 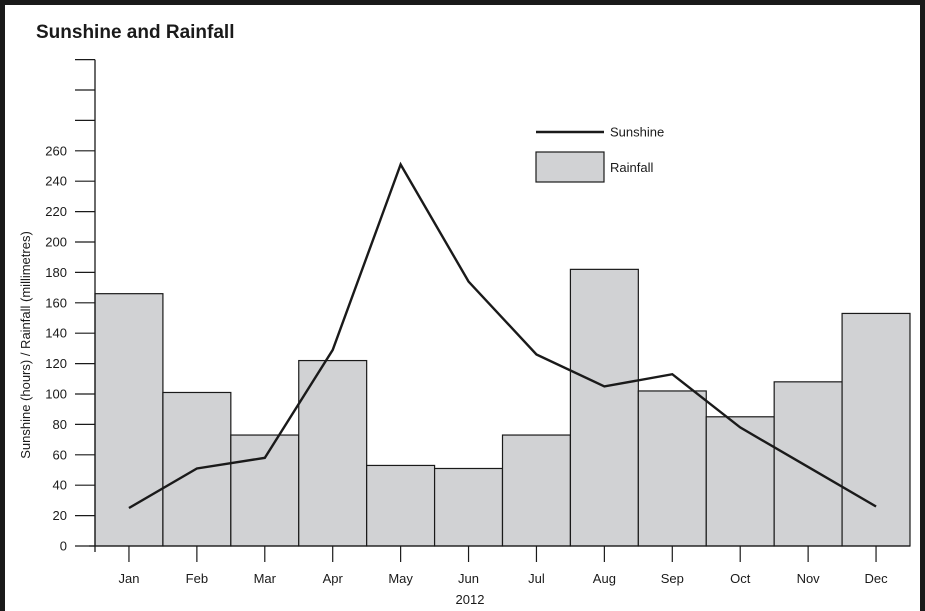 I want to click on legend: Sunshine Rainfall, so click(x=599, y=154).